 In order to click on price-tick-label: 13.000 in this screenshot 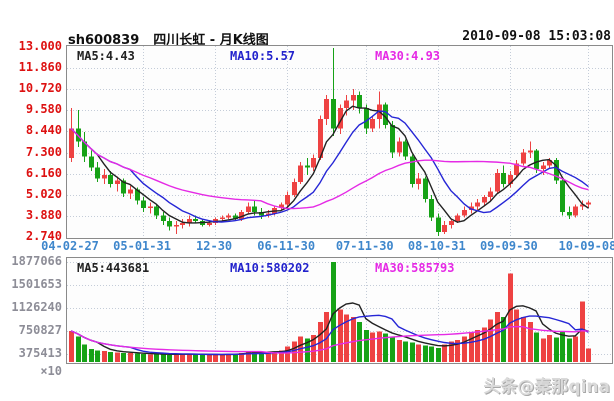, I will do `click(40, 46)`.